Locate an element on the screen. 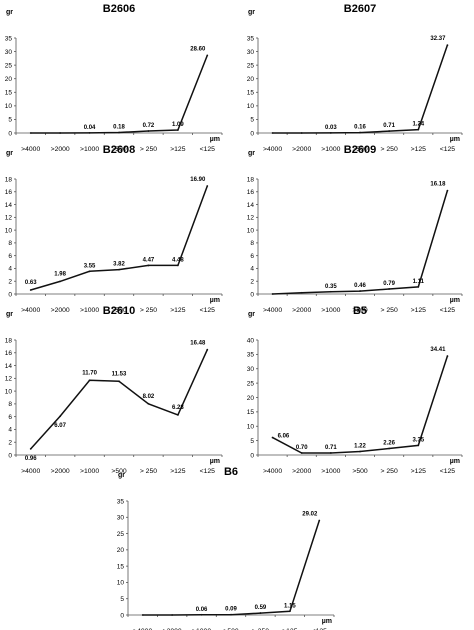  data-label: 0.09 is located at coordinates (231, 610).